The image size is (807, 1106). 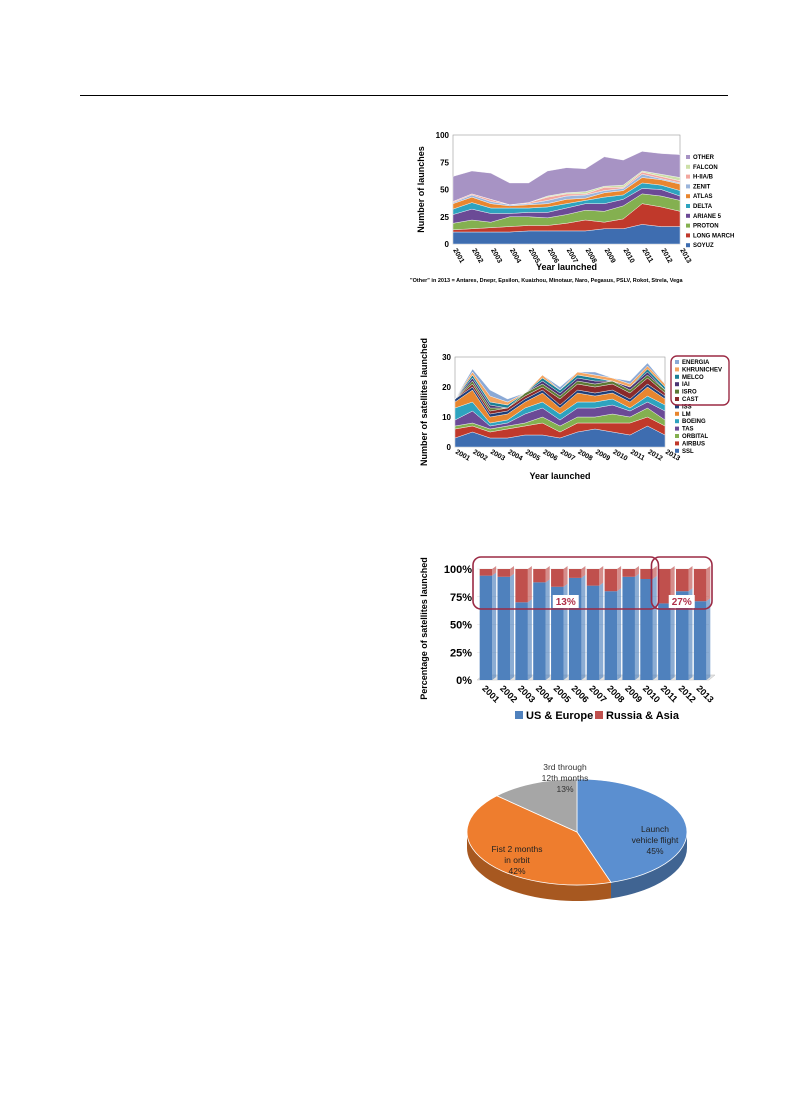 What do you see at coordinates (713, 236) in the screenshot?
I see `legend-label: LONG MARCH` at bounding box center [713, 236].